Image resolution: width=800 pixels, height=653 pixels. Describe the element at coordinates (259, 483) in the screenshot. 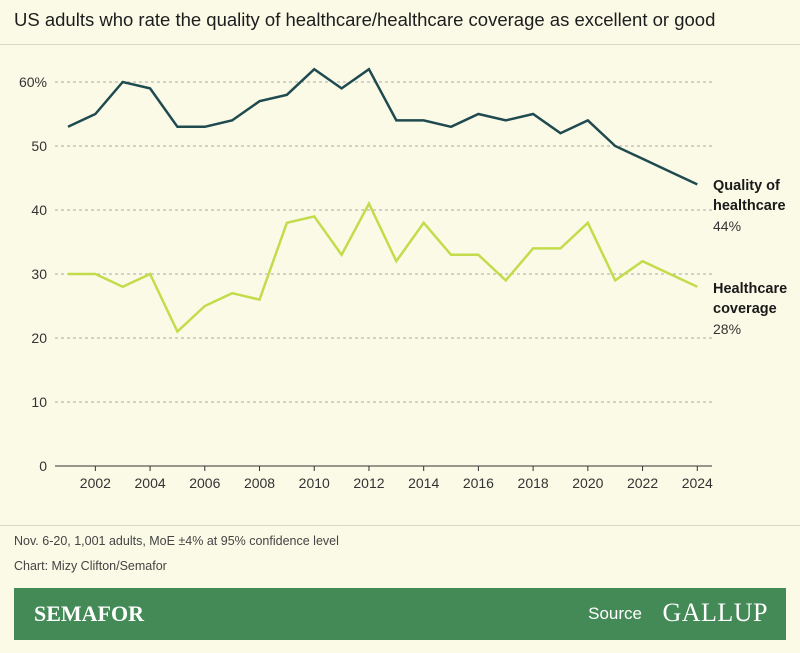

I see `x-tick-label: 2008` at that location.